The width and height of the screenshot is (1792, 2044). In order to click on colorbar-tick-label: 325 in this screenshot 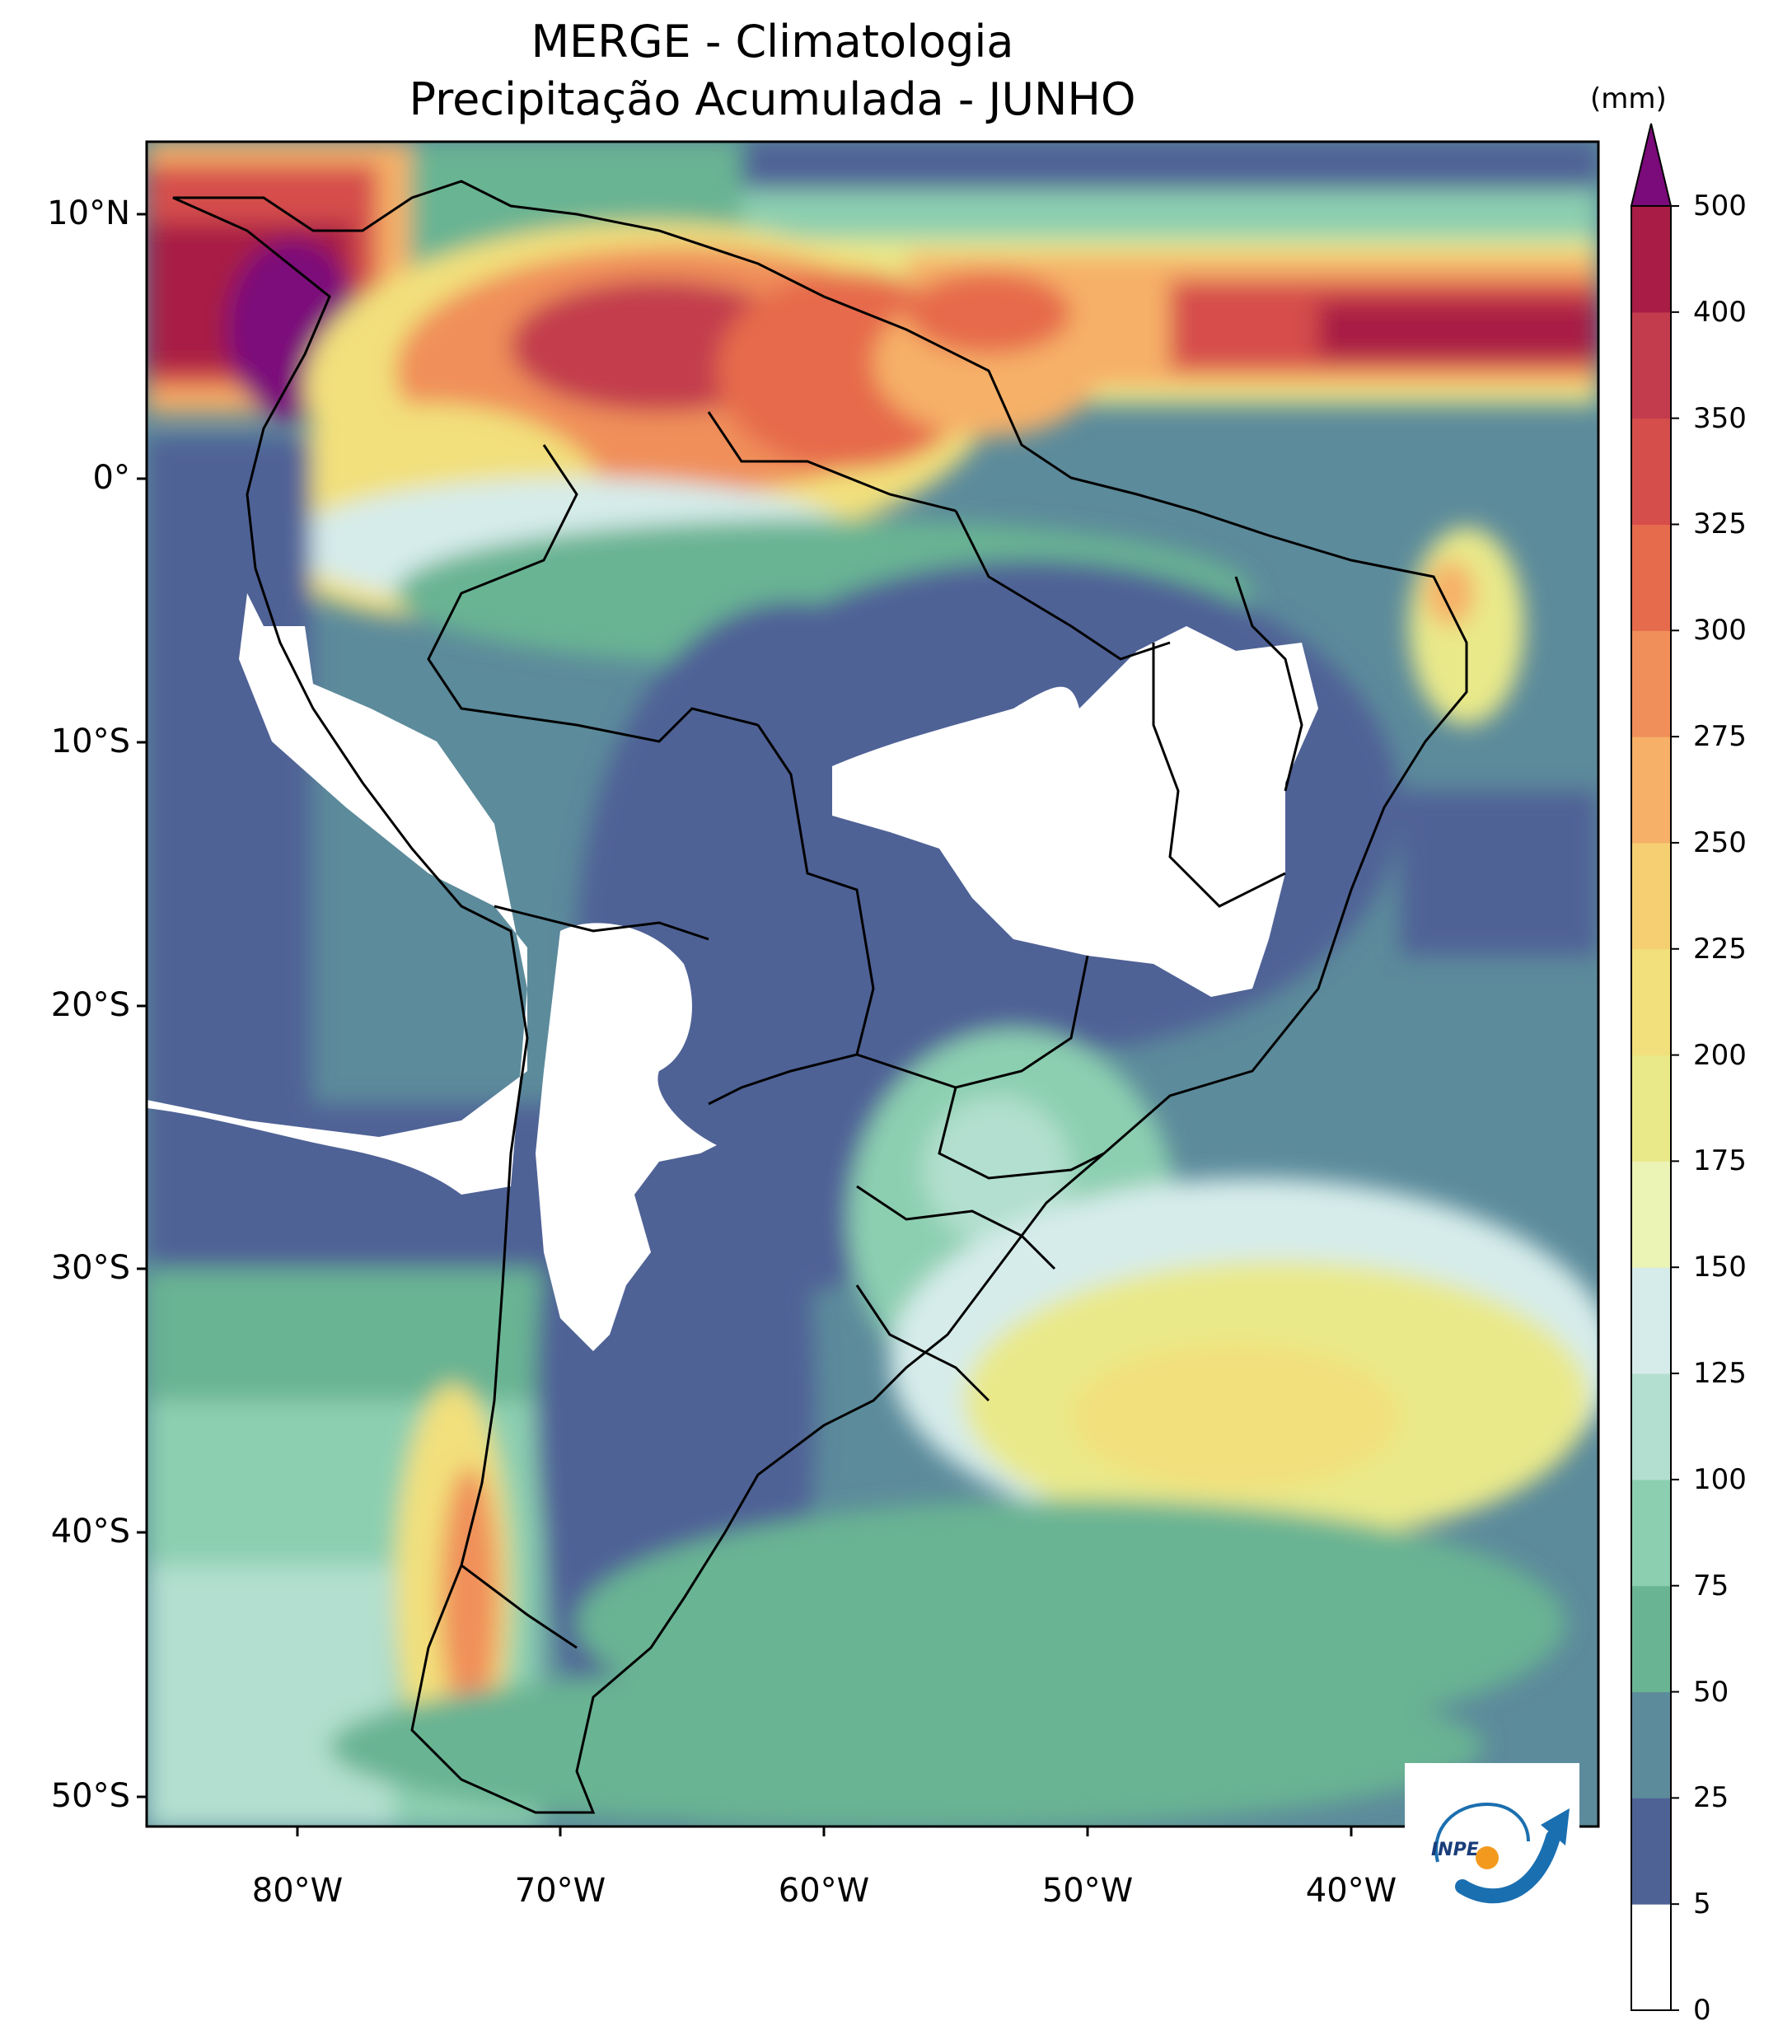, I will do `click(1720, 524)`.